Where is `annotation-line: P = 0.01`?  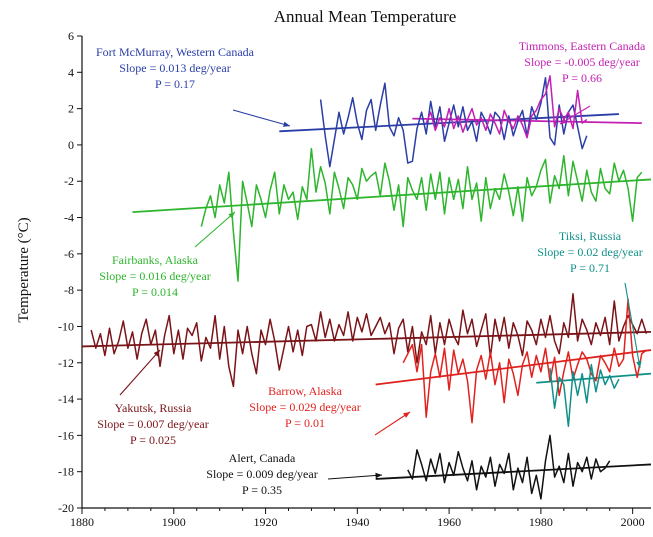
annotation-line: P = 0.01 is located at coordinates (305, 423).